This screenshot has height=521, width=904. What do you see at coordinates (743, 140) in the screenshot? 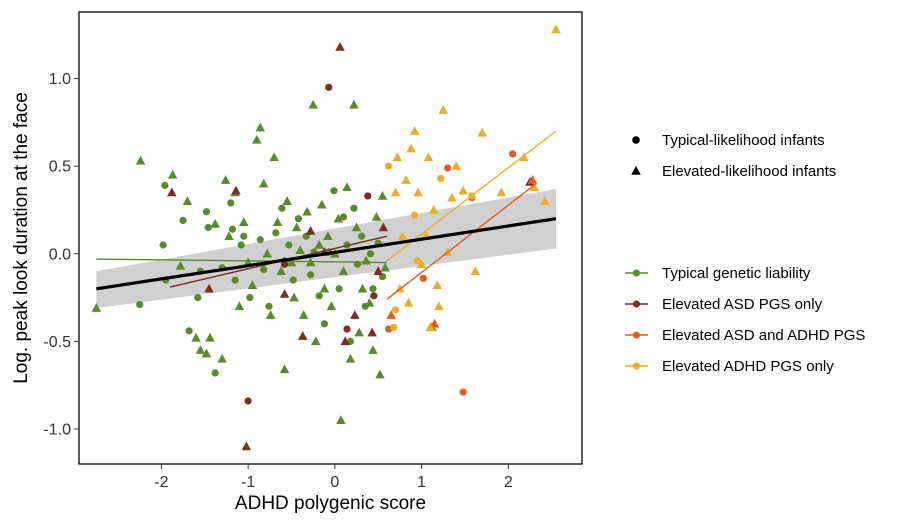
I see `shape-legend-label: Typical-likelihood infants` at bounding box center [743, 140].